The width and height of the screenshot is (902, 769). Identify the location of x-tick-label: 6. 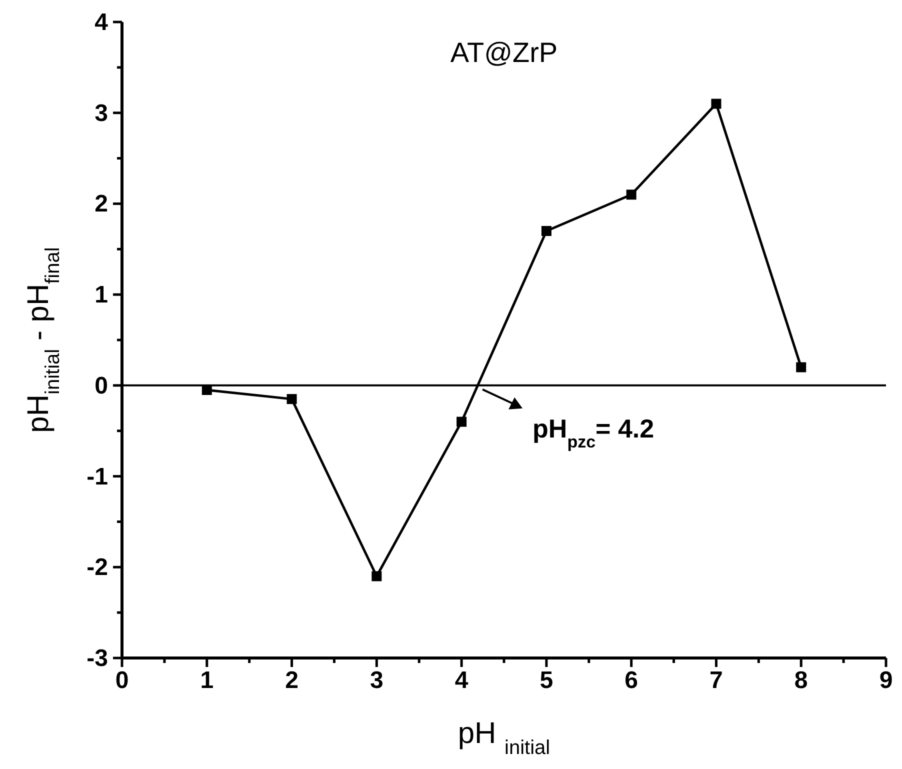
(631, 680).